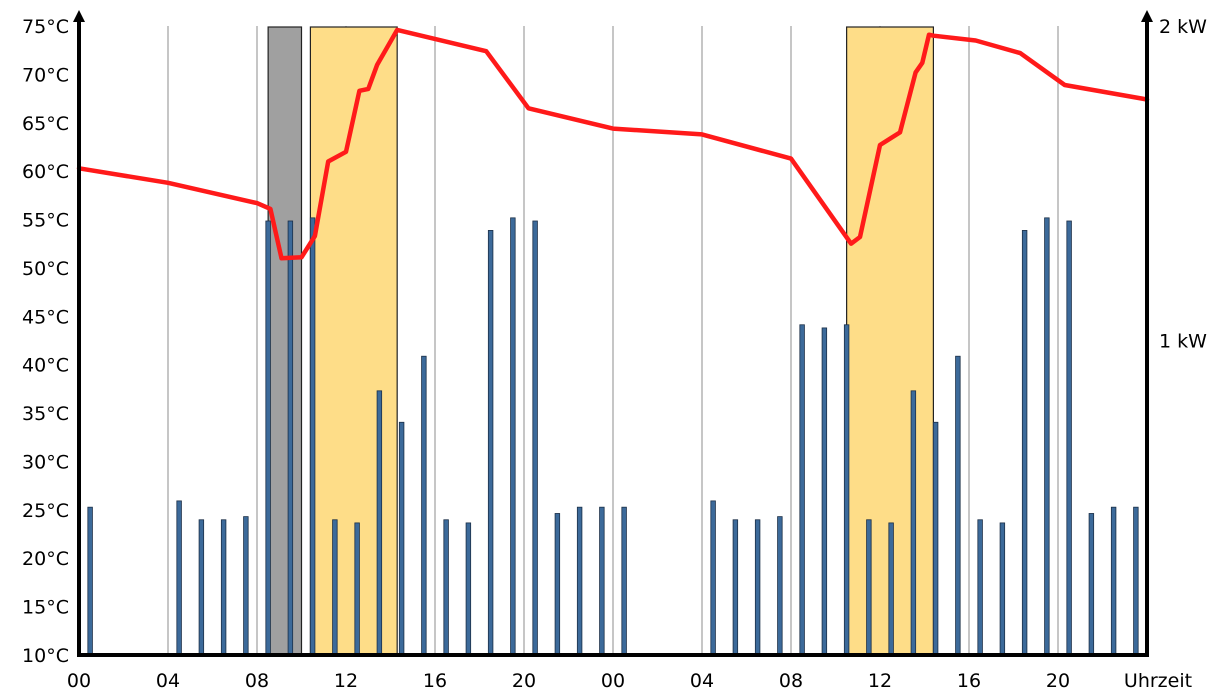 Image resolution: width=1226 pixels, height=695 pixels. Describe the element at coordinates (79, 16) in the screenshot. I see `left-axis-arrow` at that location.